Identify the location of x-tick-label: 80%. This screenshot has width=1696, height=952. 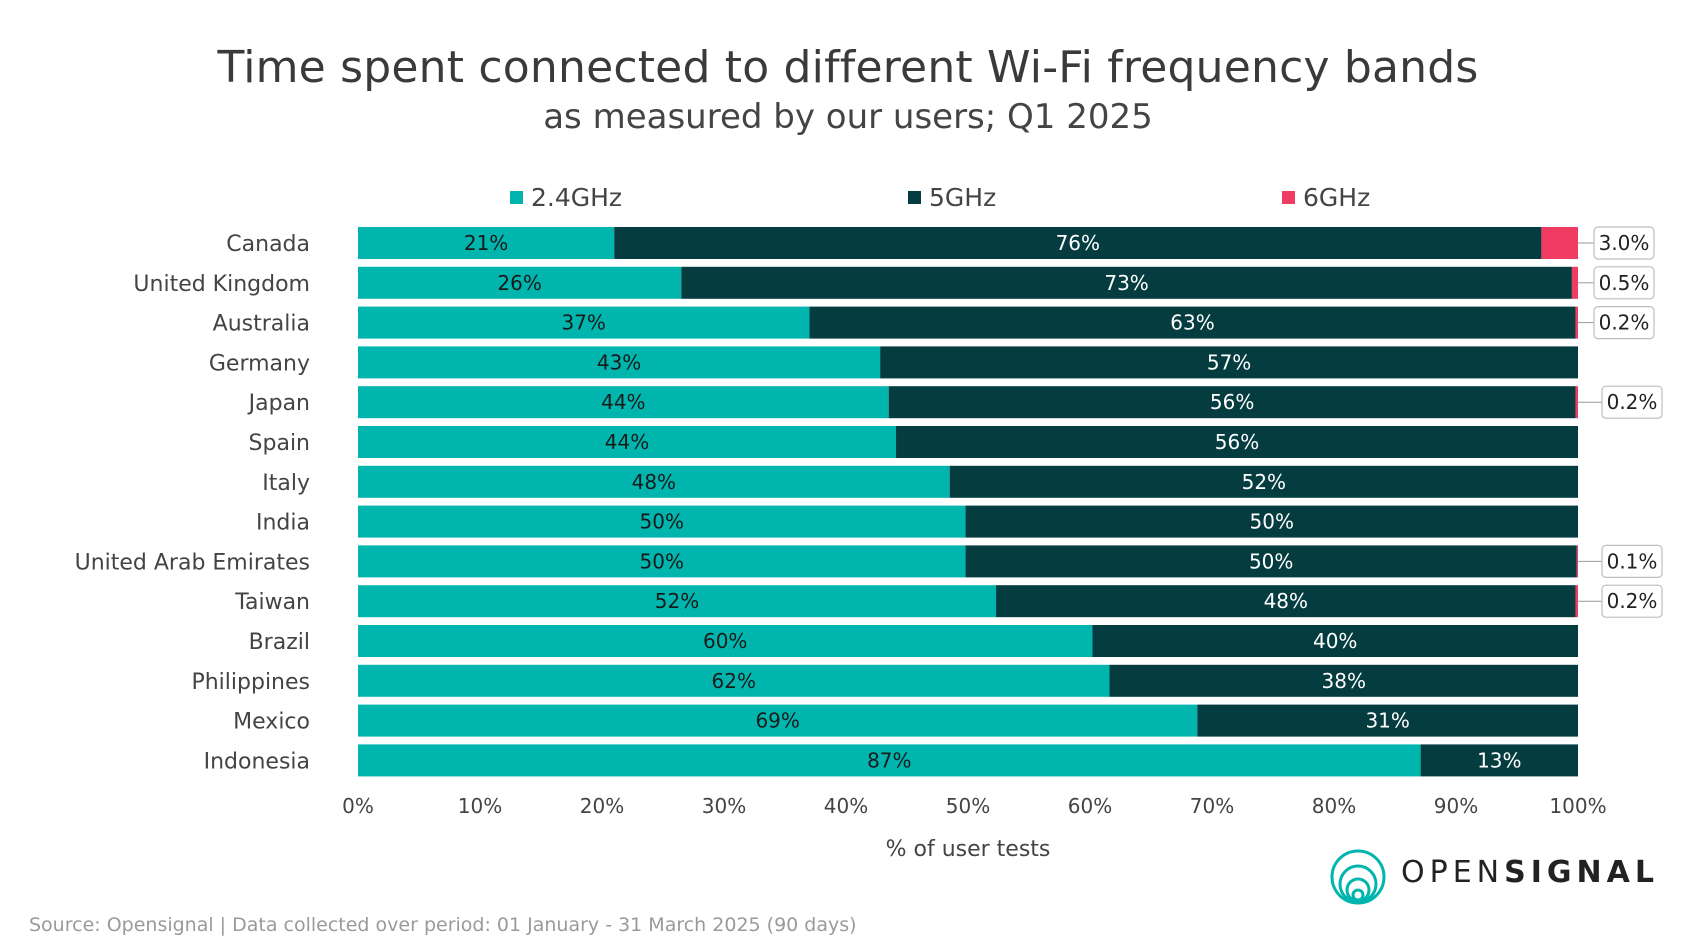
(1334, 806).